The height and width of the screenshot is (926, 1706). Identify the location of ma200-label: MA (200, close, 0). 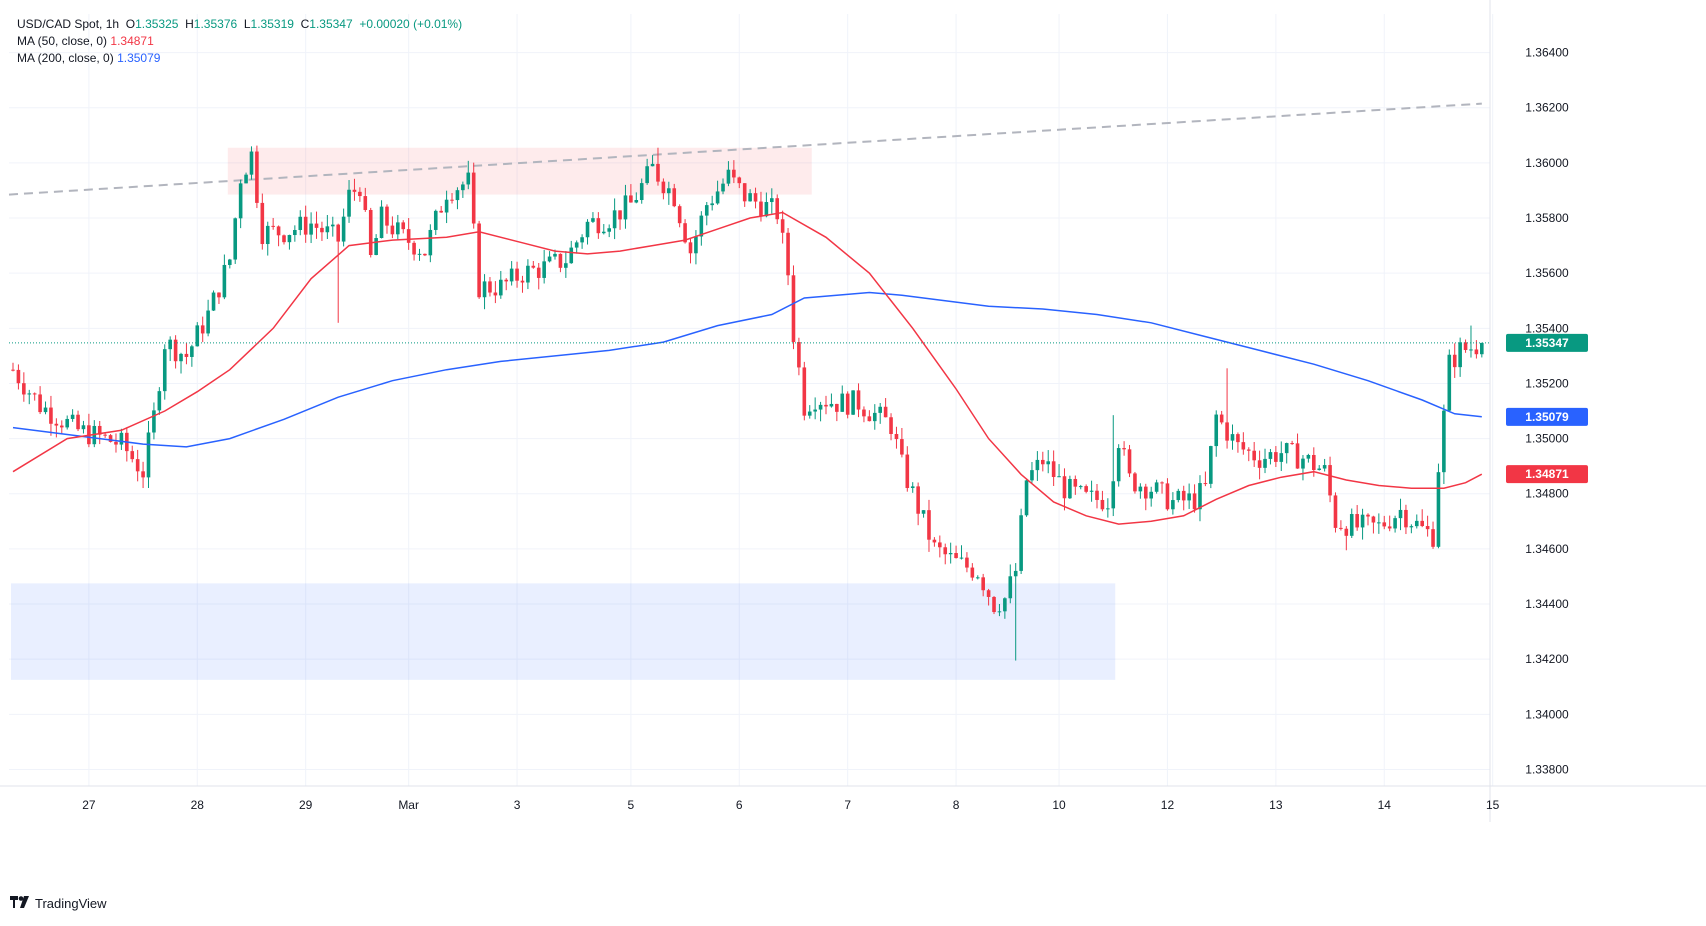
(65, 58).